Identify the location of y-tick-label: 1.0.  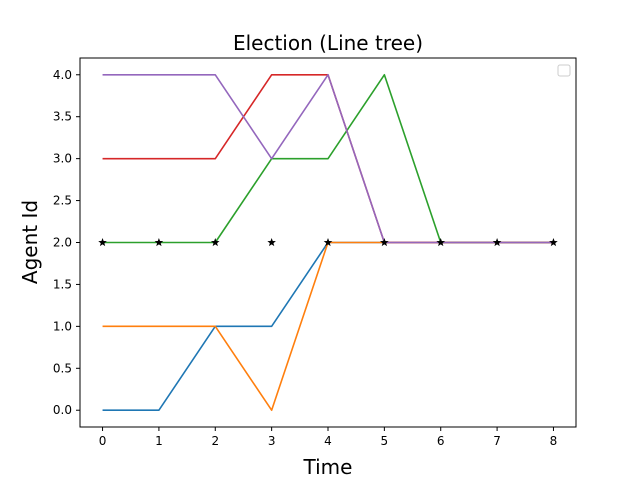
(62, 326).